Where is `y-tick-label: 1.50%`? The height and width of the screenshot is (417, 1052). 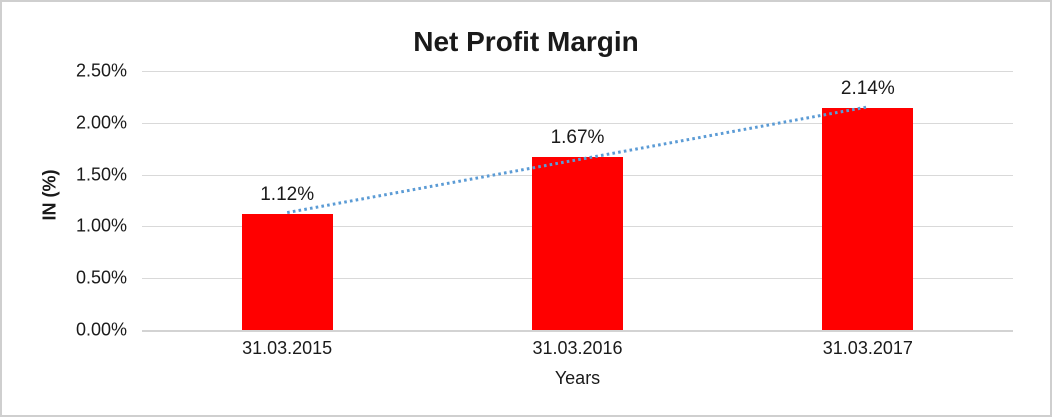
y-tick-label: 1.50% is located at coordinates (101, 174).